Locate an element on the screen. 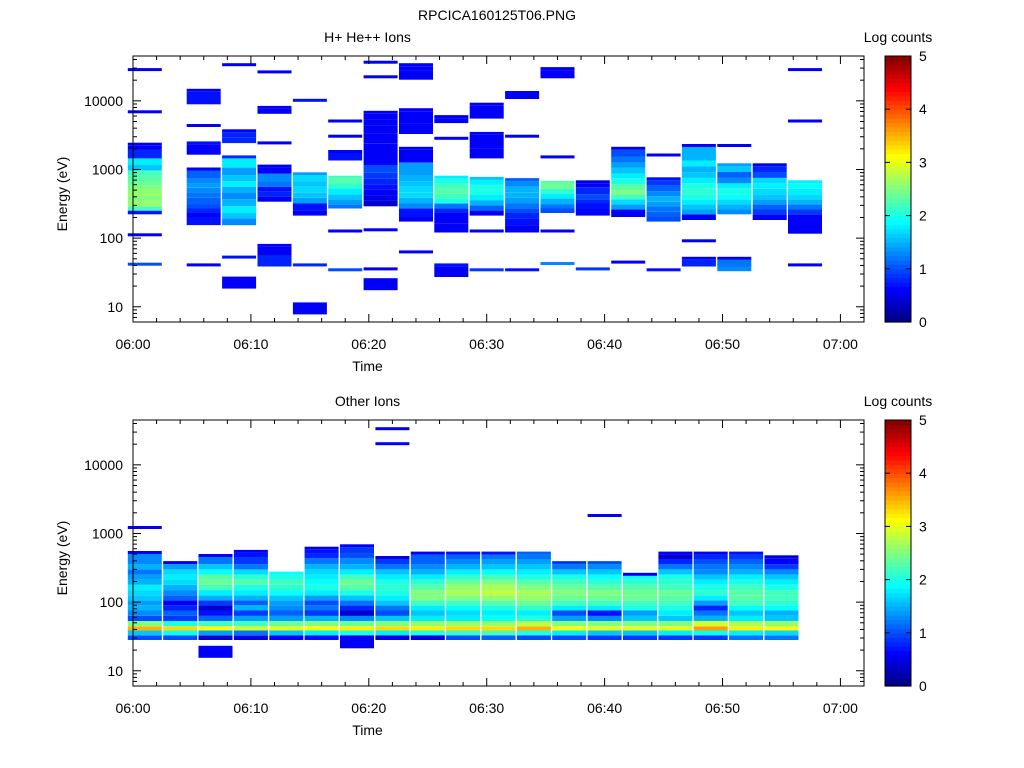 Image resolution: width=1024 pixels, height=768 pixels. colorbar: 0 1 2 3 4 5 Log counts is located at coordinates (898, 543).